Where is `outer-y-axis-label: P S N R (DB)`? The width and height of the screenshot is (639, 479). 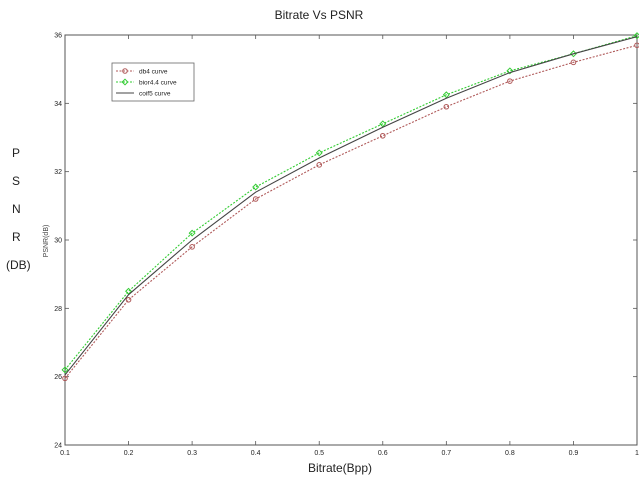 outer-y-axis-label: P S N R (DB) is located at coordinates (18, 209).